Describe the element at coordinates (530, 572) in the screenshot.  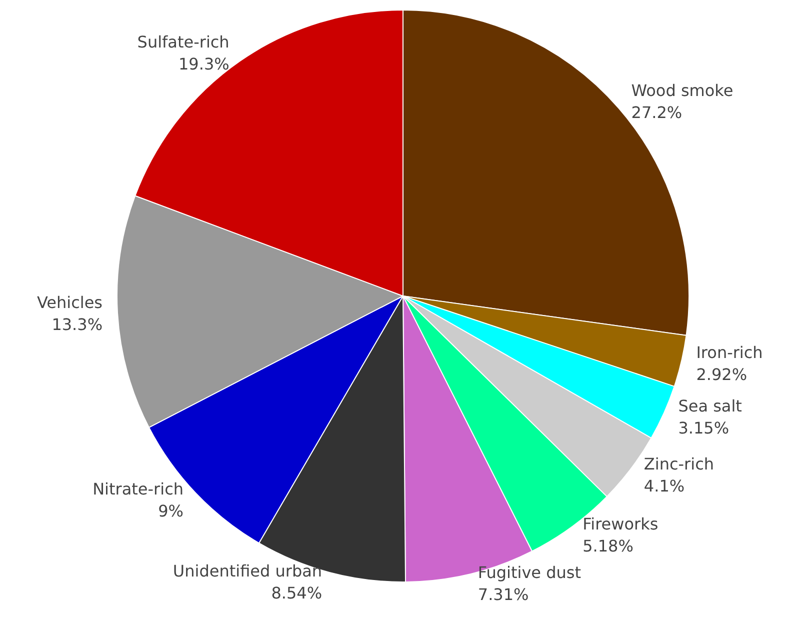
I see `slice-label: Fugitive dust` at that location.